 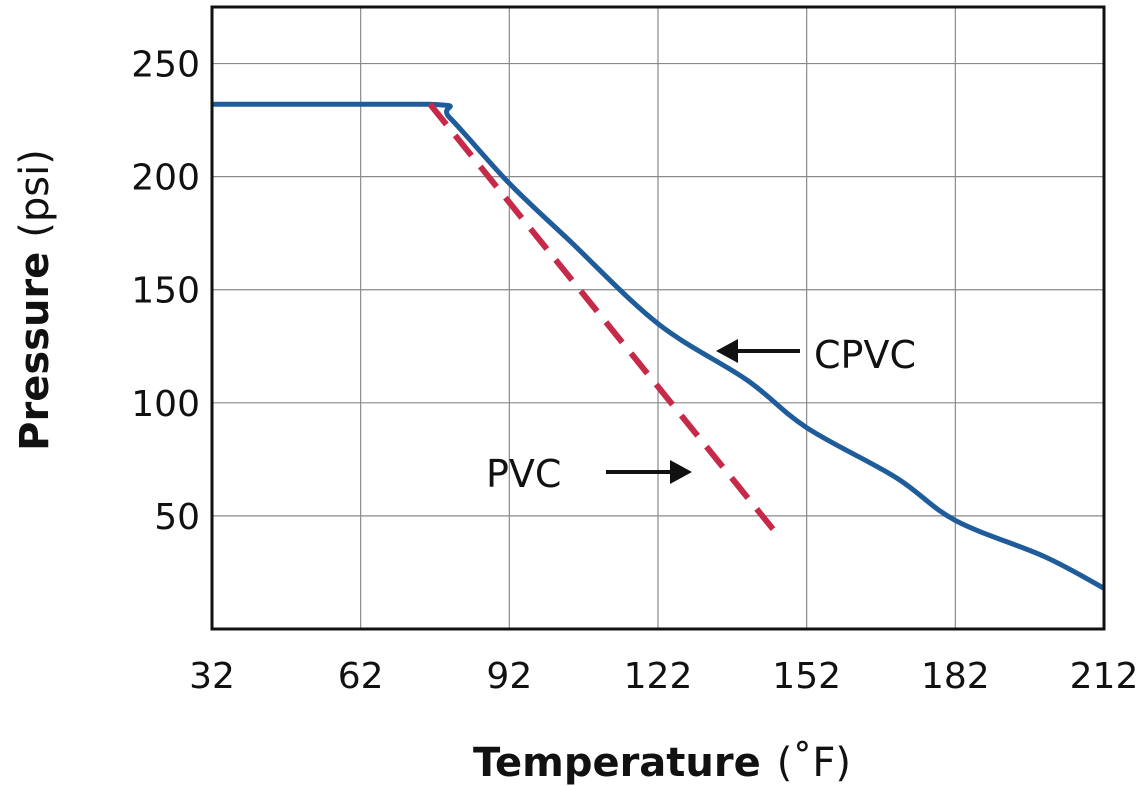 What do you see at coordinates (523, 474) in the screenshot?
I see `pvc-label: PVC` at bounding box center [523, 474].